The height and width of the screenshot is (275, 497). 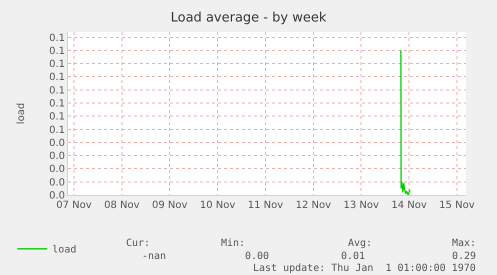 What do you see at coordinates (405, 122) in the screenshot?
I see `line-series` at bounding box center [405, 122].